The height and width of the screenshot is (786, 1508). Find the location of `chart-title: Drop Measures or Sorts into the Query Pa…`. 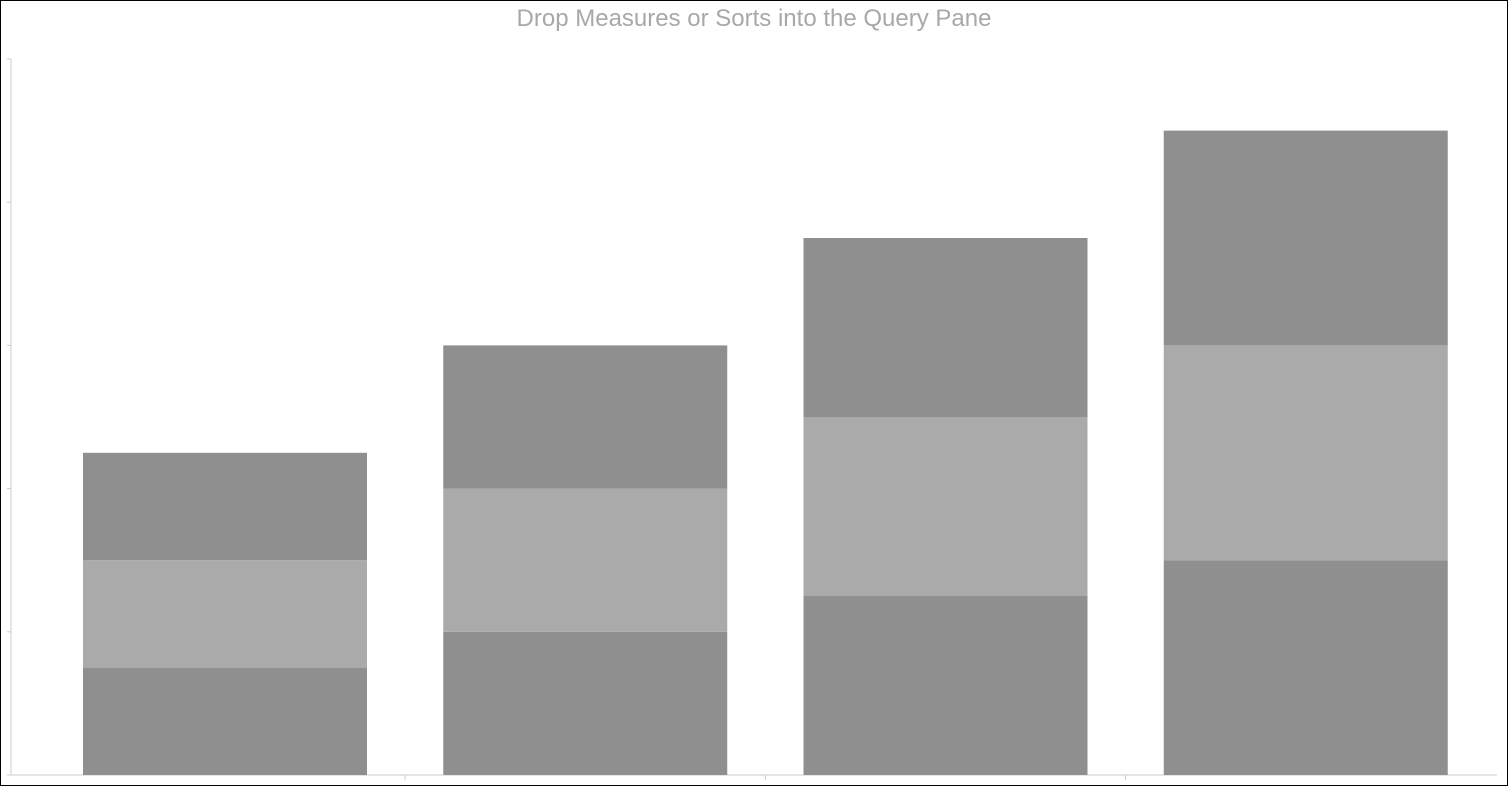

chart-title: Drop Measures or Sorts into the Query Pa… is located at coordinates (754, 18).